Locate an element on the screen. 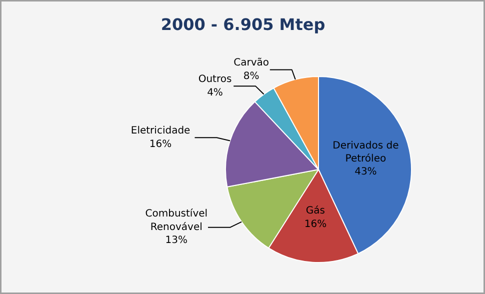  slice-label: Derivados de Petróleo is located at coordinates (365, 152).